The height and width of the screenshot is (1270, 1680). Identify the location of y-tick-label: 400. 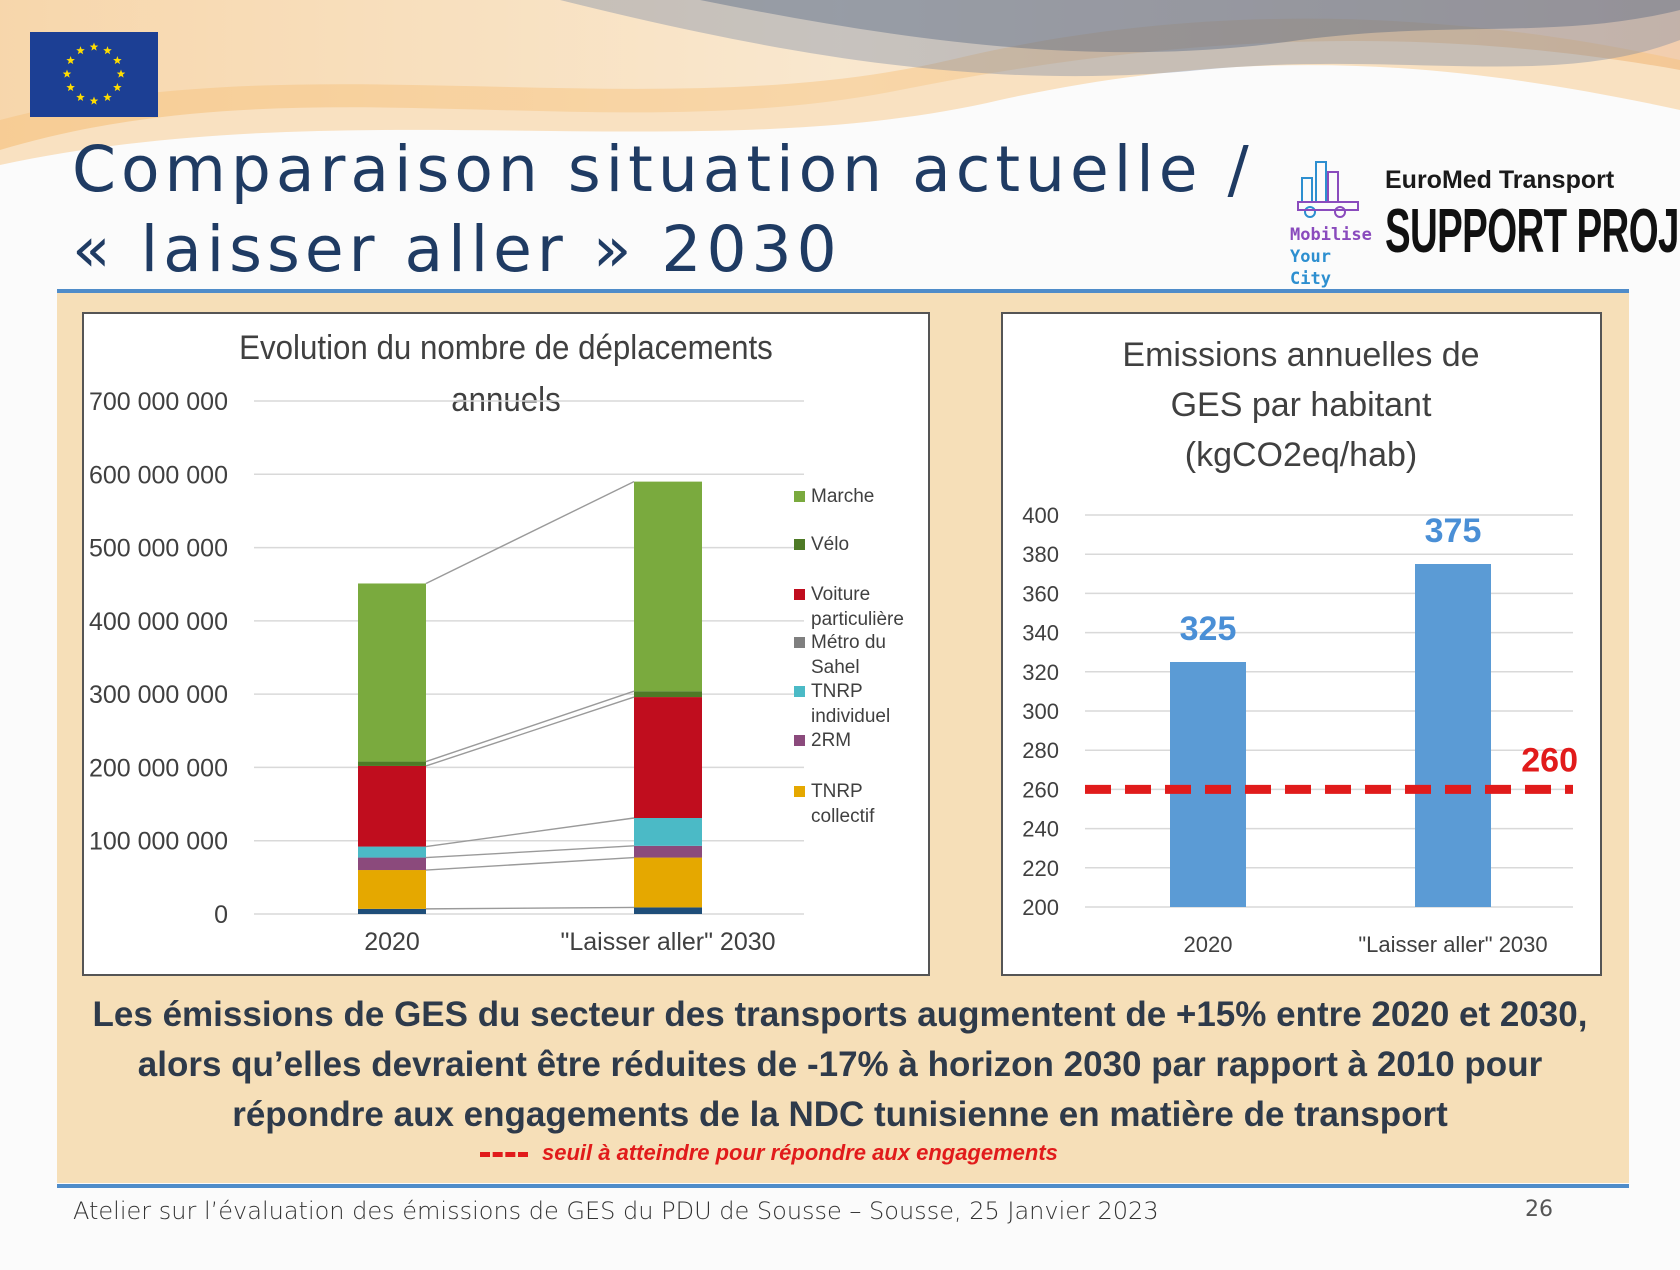
(1040, 515).